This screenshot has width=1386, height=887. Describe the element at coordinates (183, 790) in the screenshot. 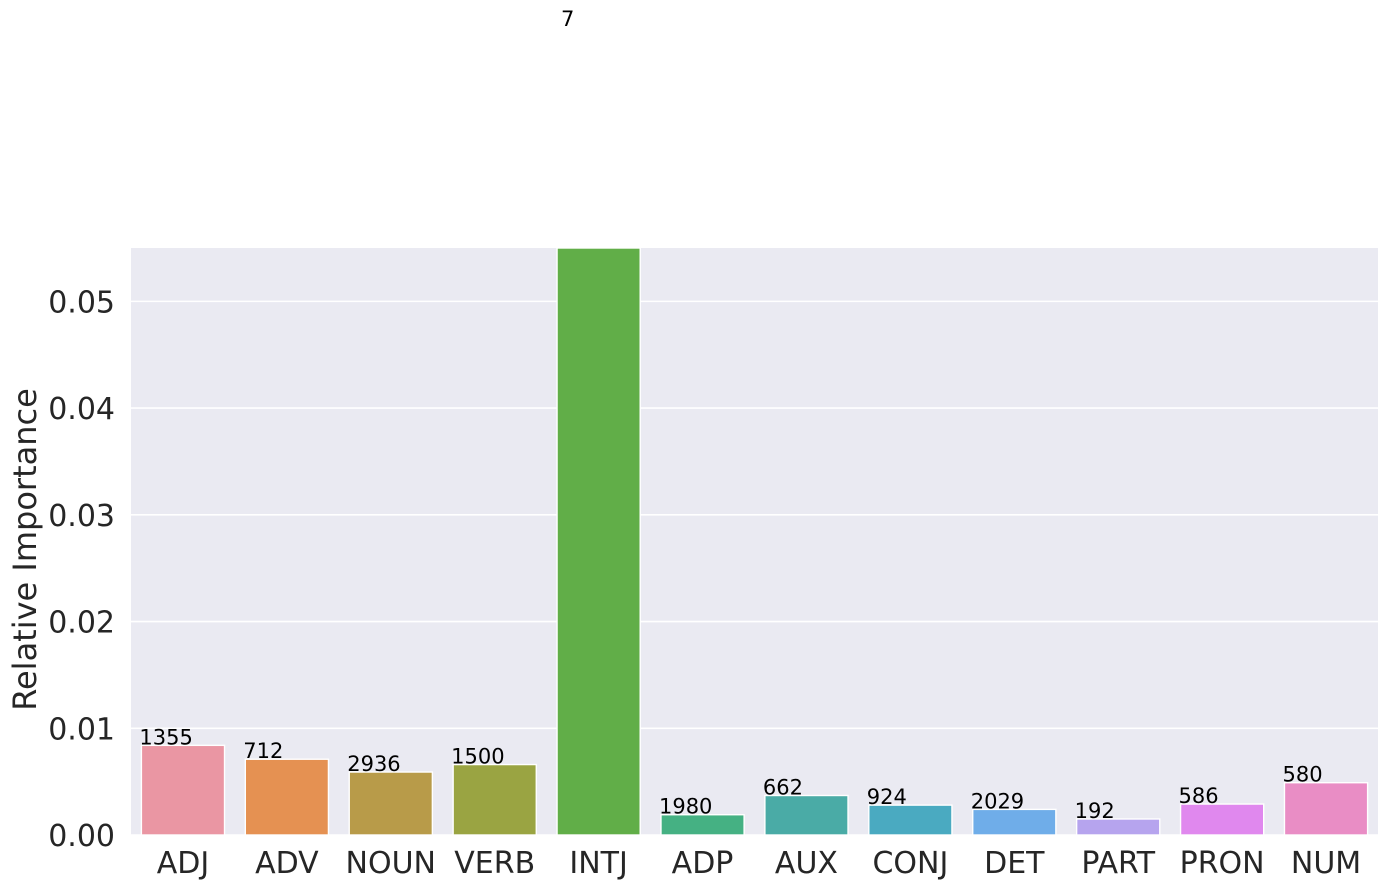

I see `bar-adj` at that location.